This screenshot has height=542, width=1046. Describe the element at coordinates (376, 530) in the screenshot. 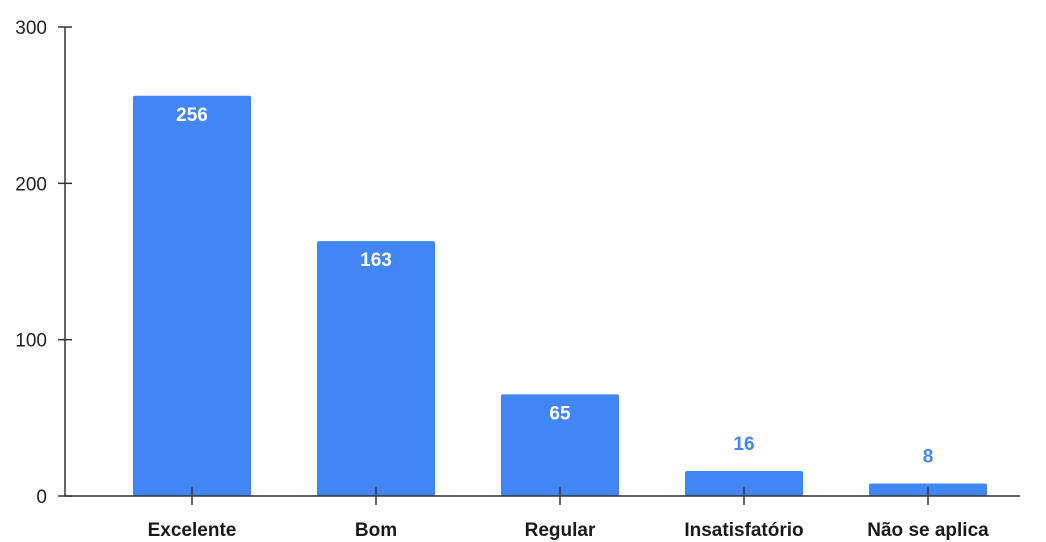

I see `category-label: Bom` at that location.